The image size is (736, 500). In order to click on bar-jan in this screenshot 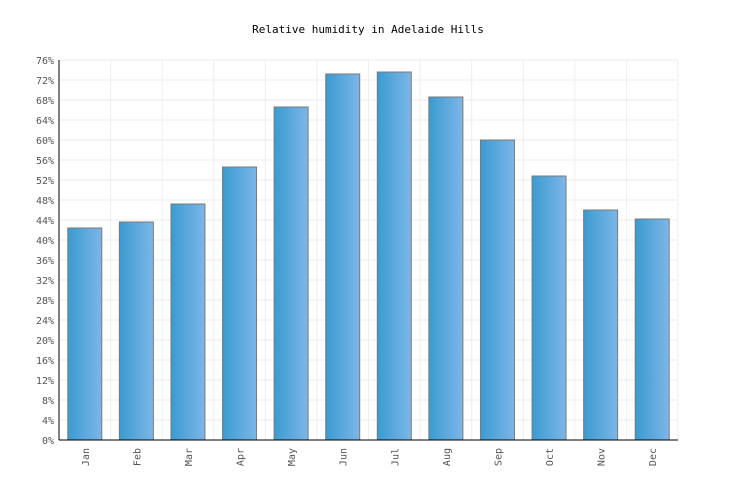, I will do `click(85, 334)`.